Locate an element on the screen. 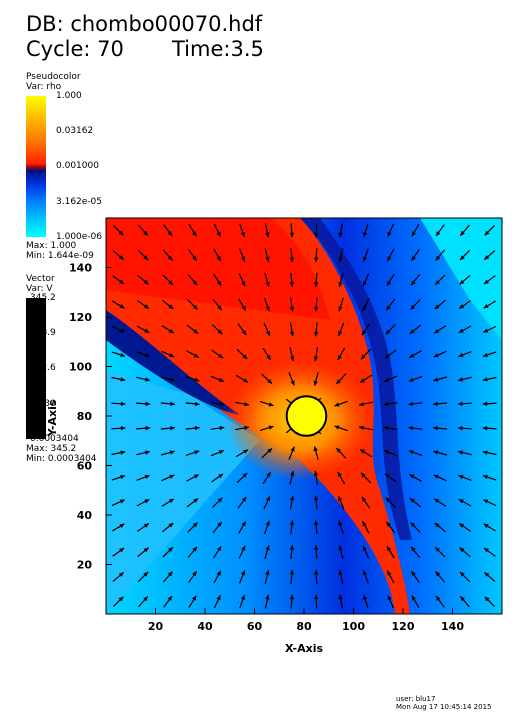 Image resolution: width=529 pixels, height=723 pixels. y-tick-label: 120 is located at coordinates (80, 317).